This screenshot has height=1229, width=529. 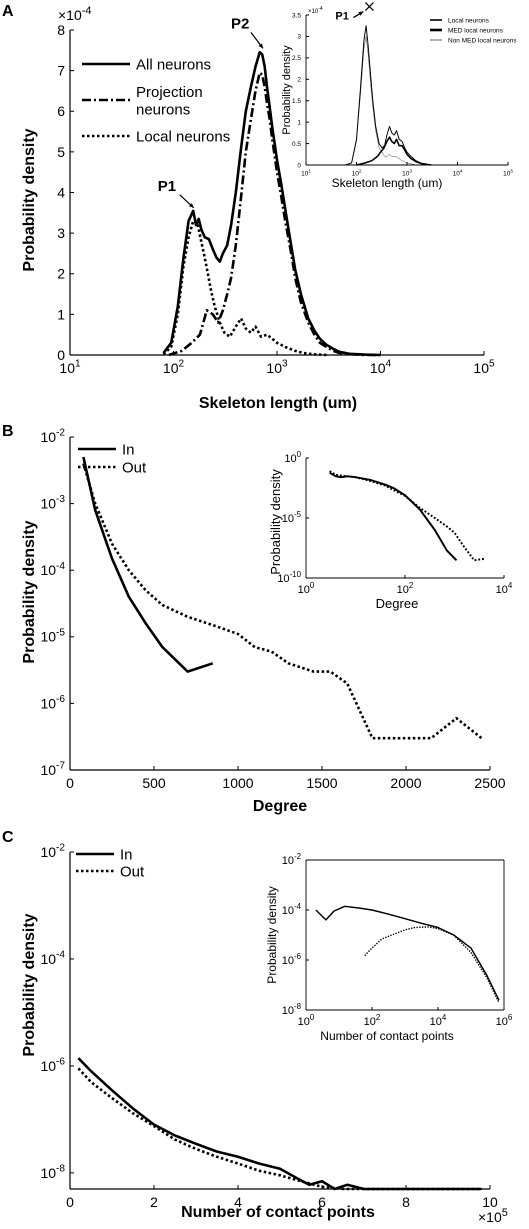 I want to click on x-tick-label: 6, so click(x=322, y=1202).